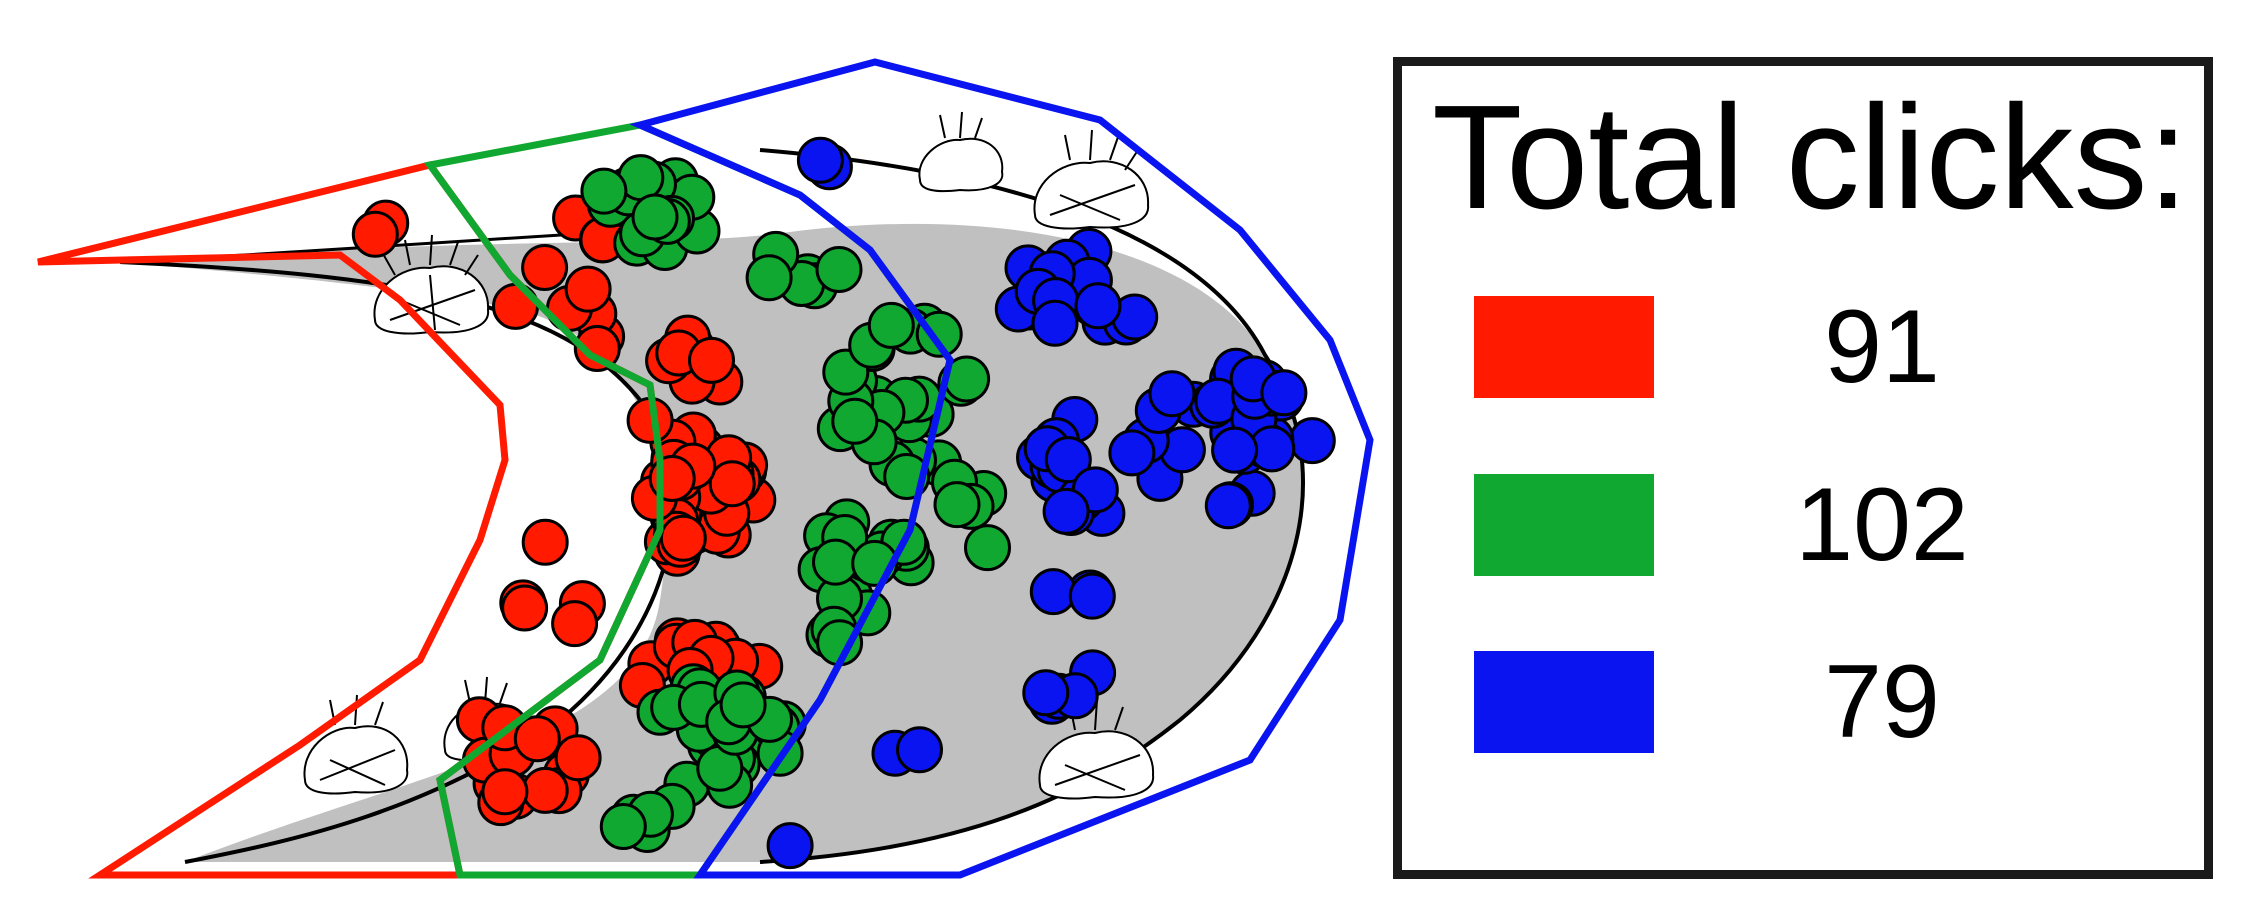 The height and width of the screenshot is (920, 2255). I want to click on legend-entry-green: 102, so click(1812, 526).